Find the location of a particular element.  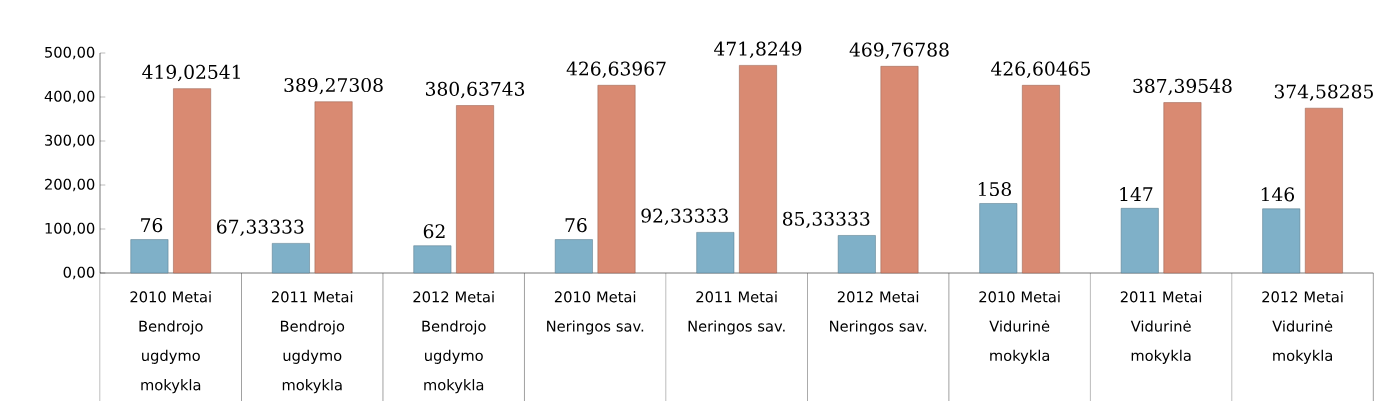

data-label: 92,33333 is located at coordinates (684, 217).